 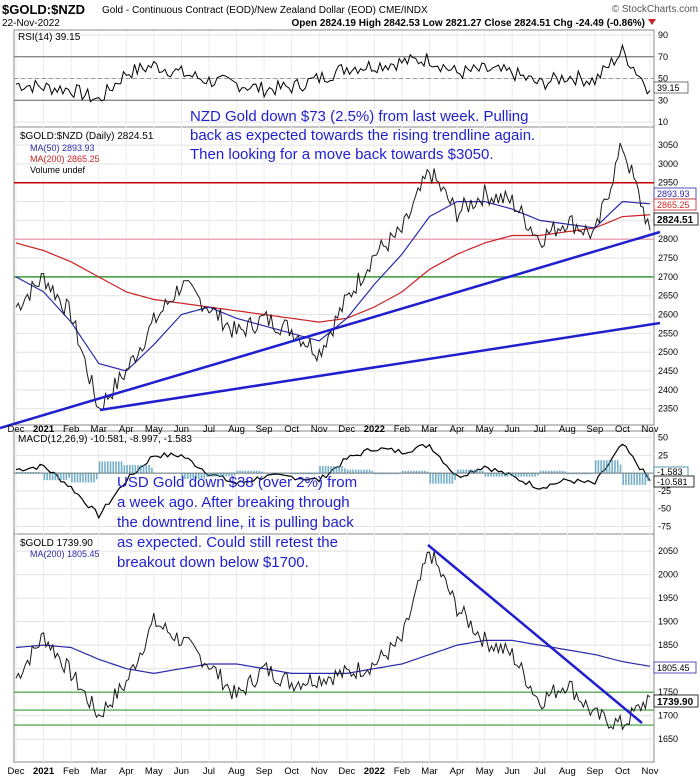 I want to click on month-label: 2022, so click(x=374, y=429).